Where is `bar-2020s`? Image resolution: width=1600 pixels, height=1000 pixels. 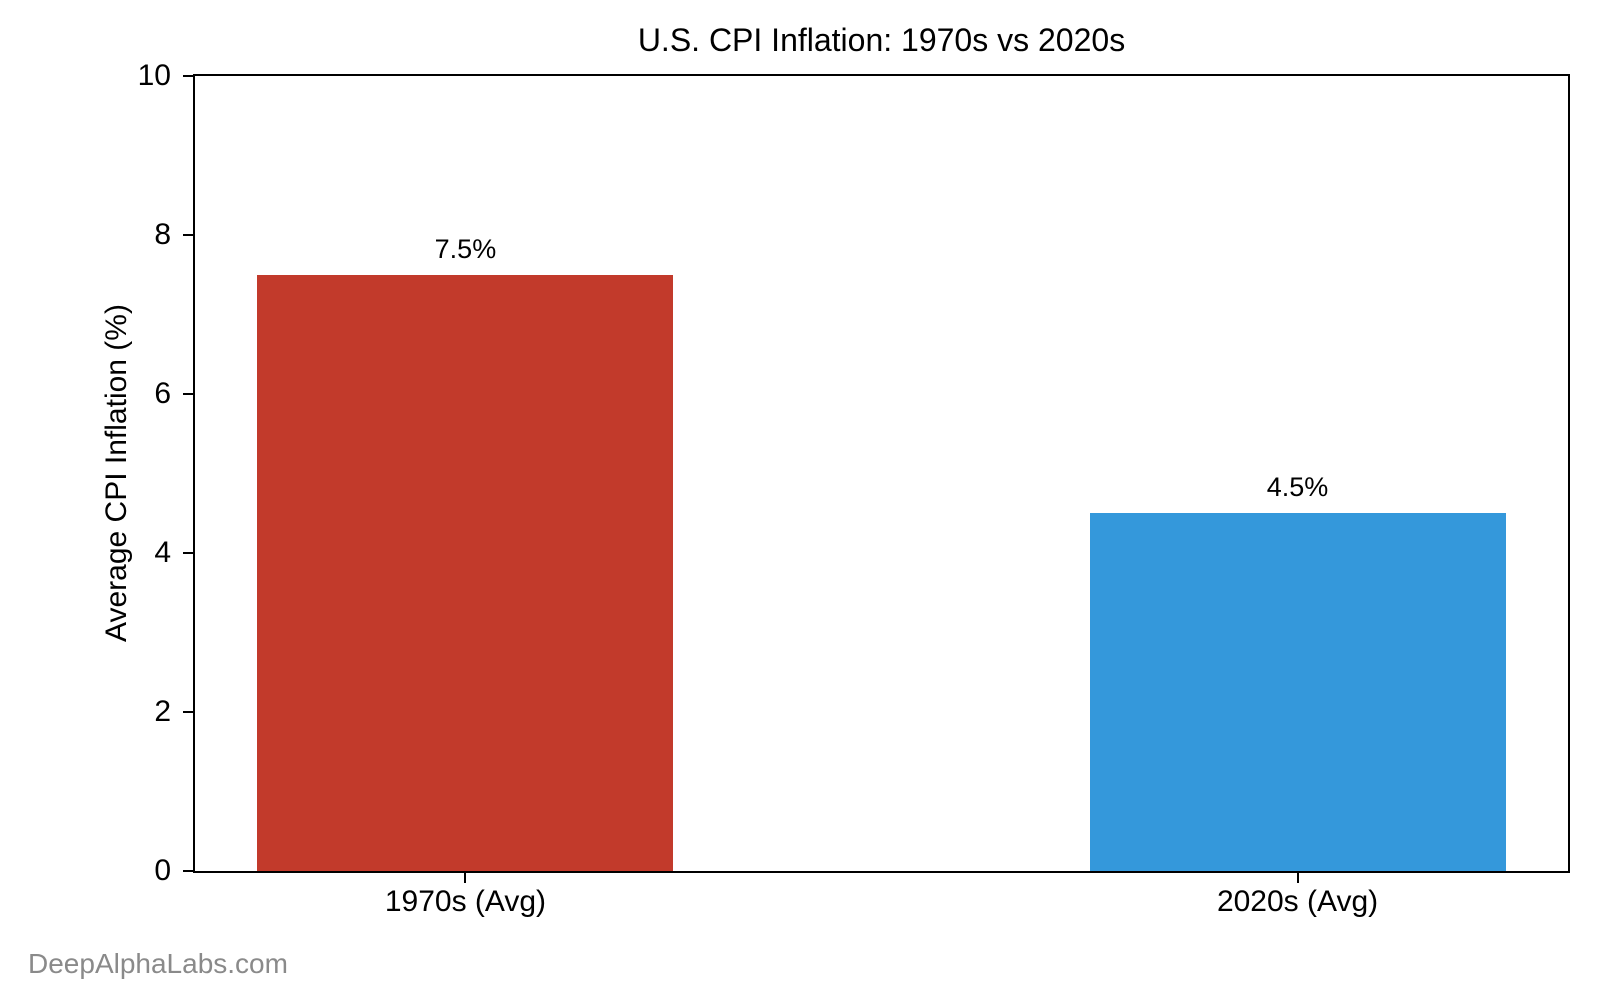
bar-2020s is located at coordinates (1297, 692).